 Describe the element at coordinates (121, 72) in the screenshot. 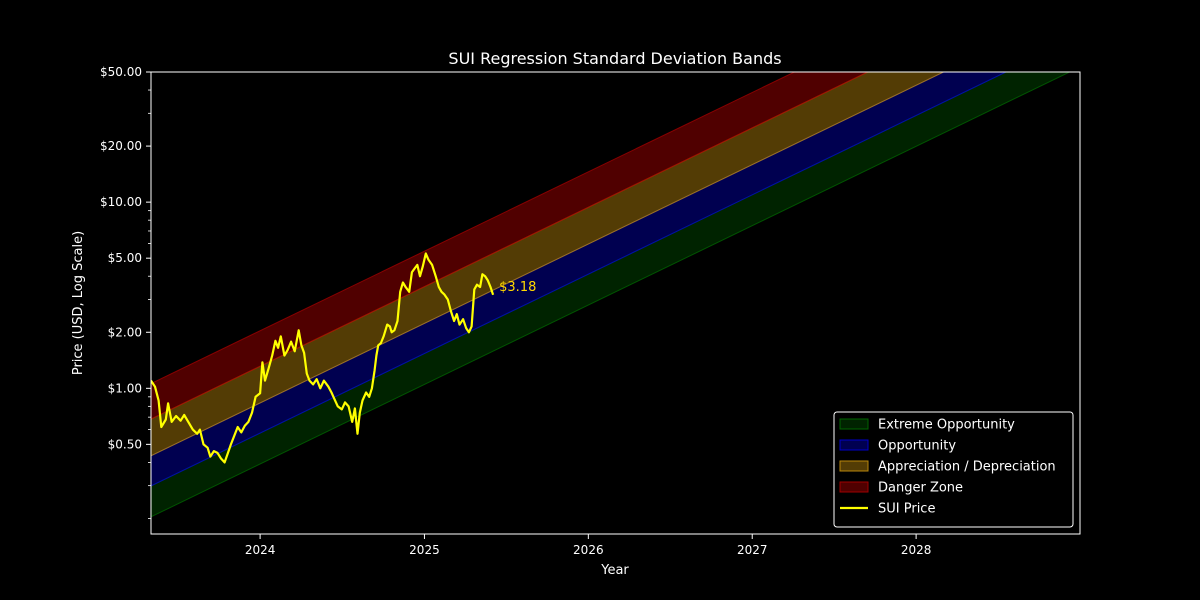

I see `y-tick-label: $50.00` at that location.